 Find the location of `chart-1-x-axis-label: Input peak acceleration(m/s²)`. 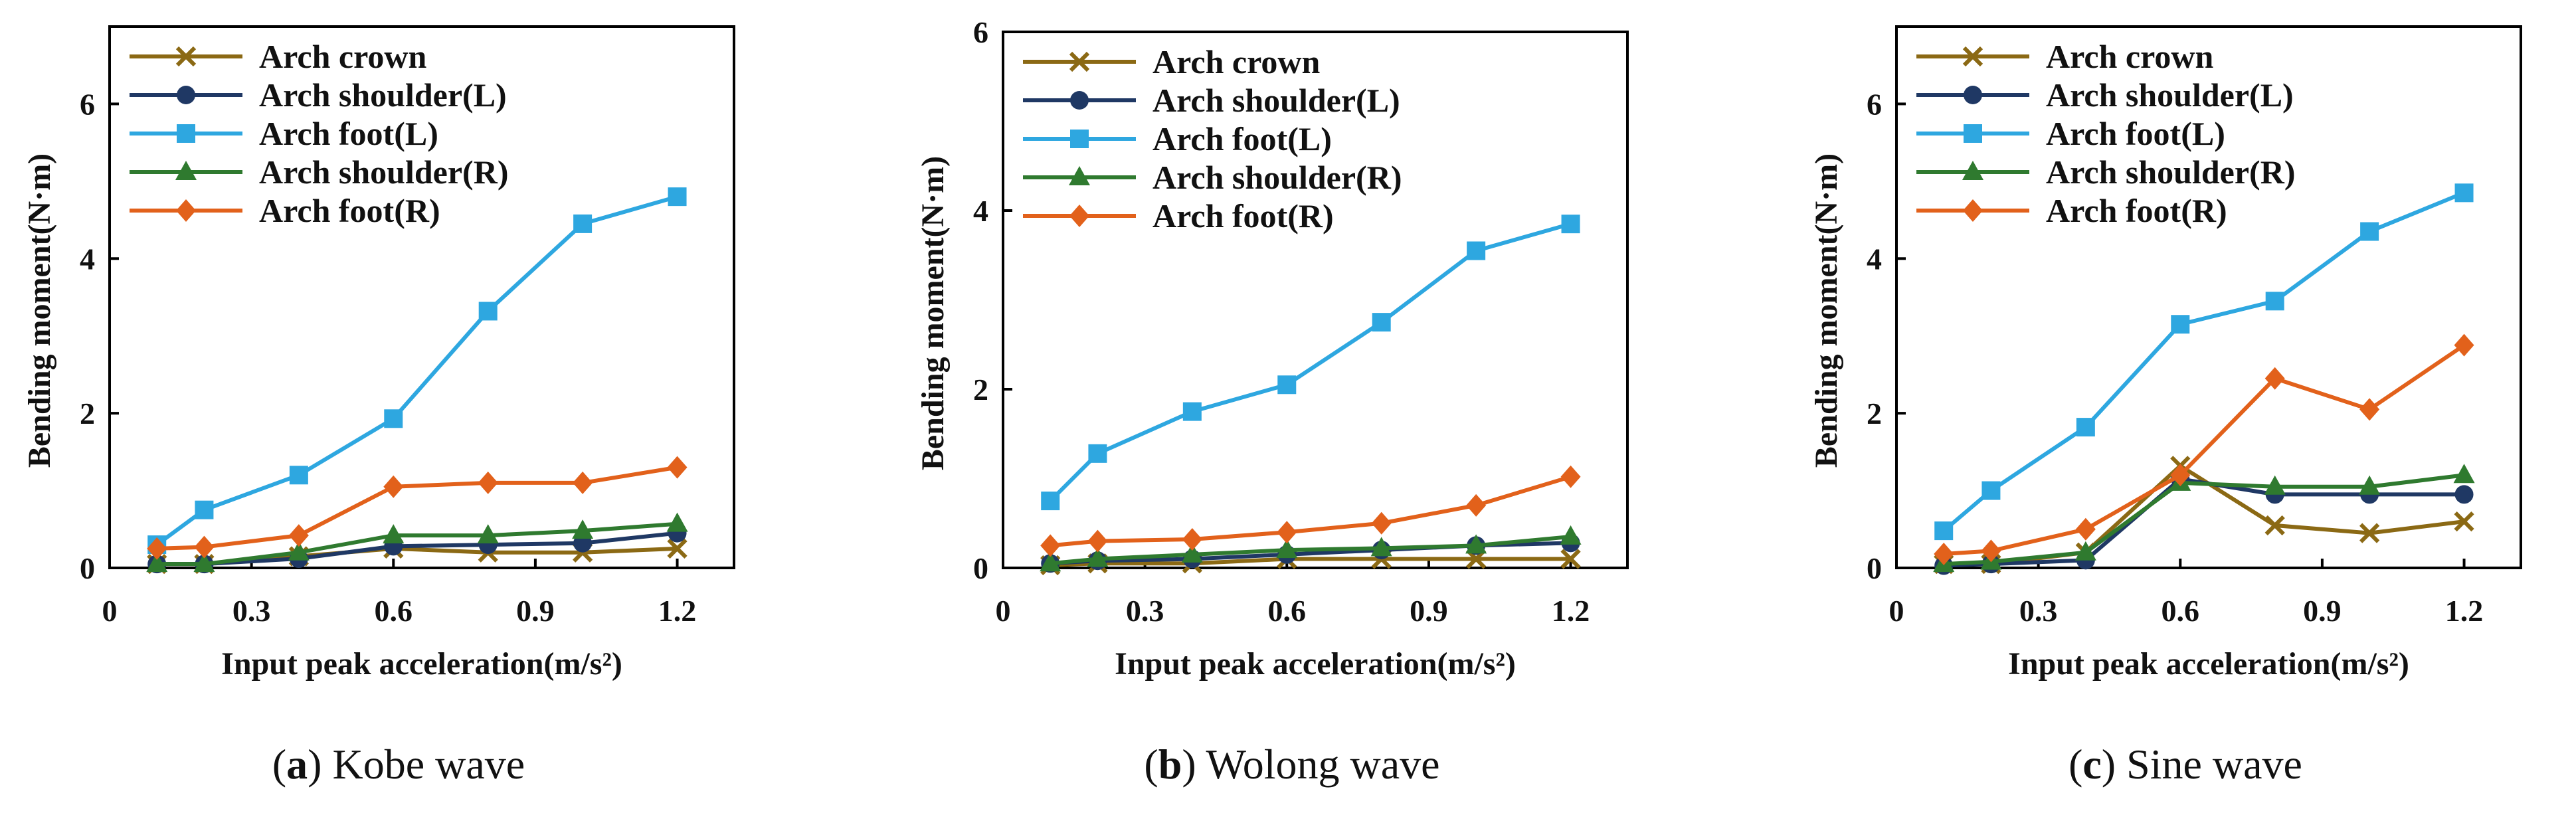

chart-1-x-axis-label: Input peak acceleration(m/s²) is located at coordinates (1315, 663).